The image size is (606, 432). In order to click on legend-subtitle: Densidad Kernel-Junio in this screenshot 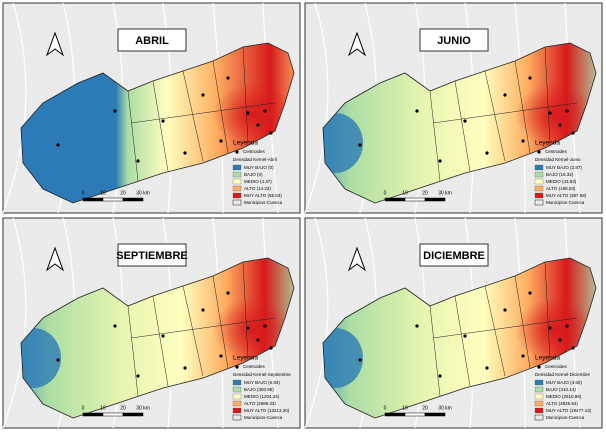, I will do `click(558, 159)`.